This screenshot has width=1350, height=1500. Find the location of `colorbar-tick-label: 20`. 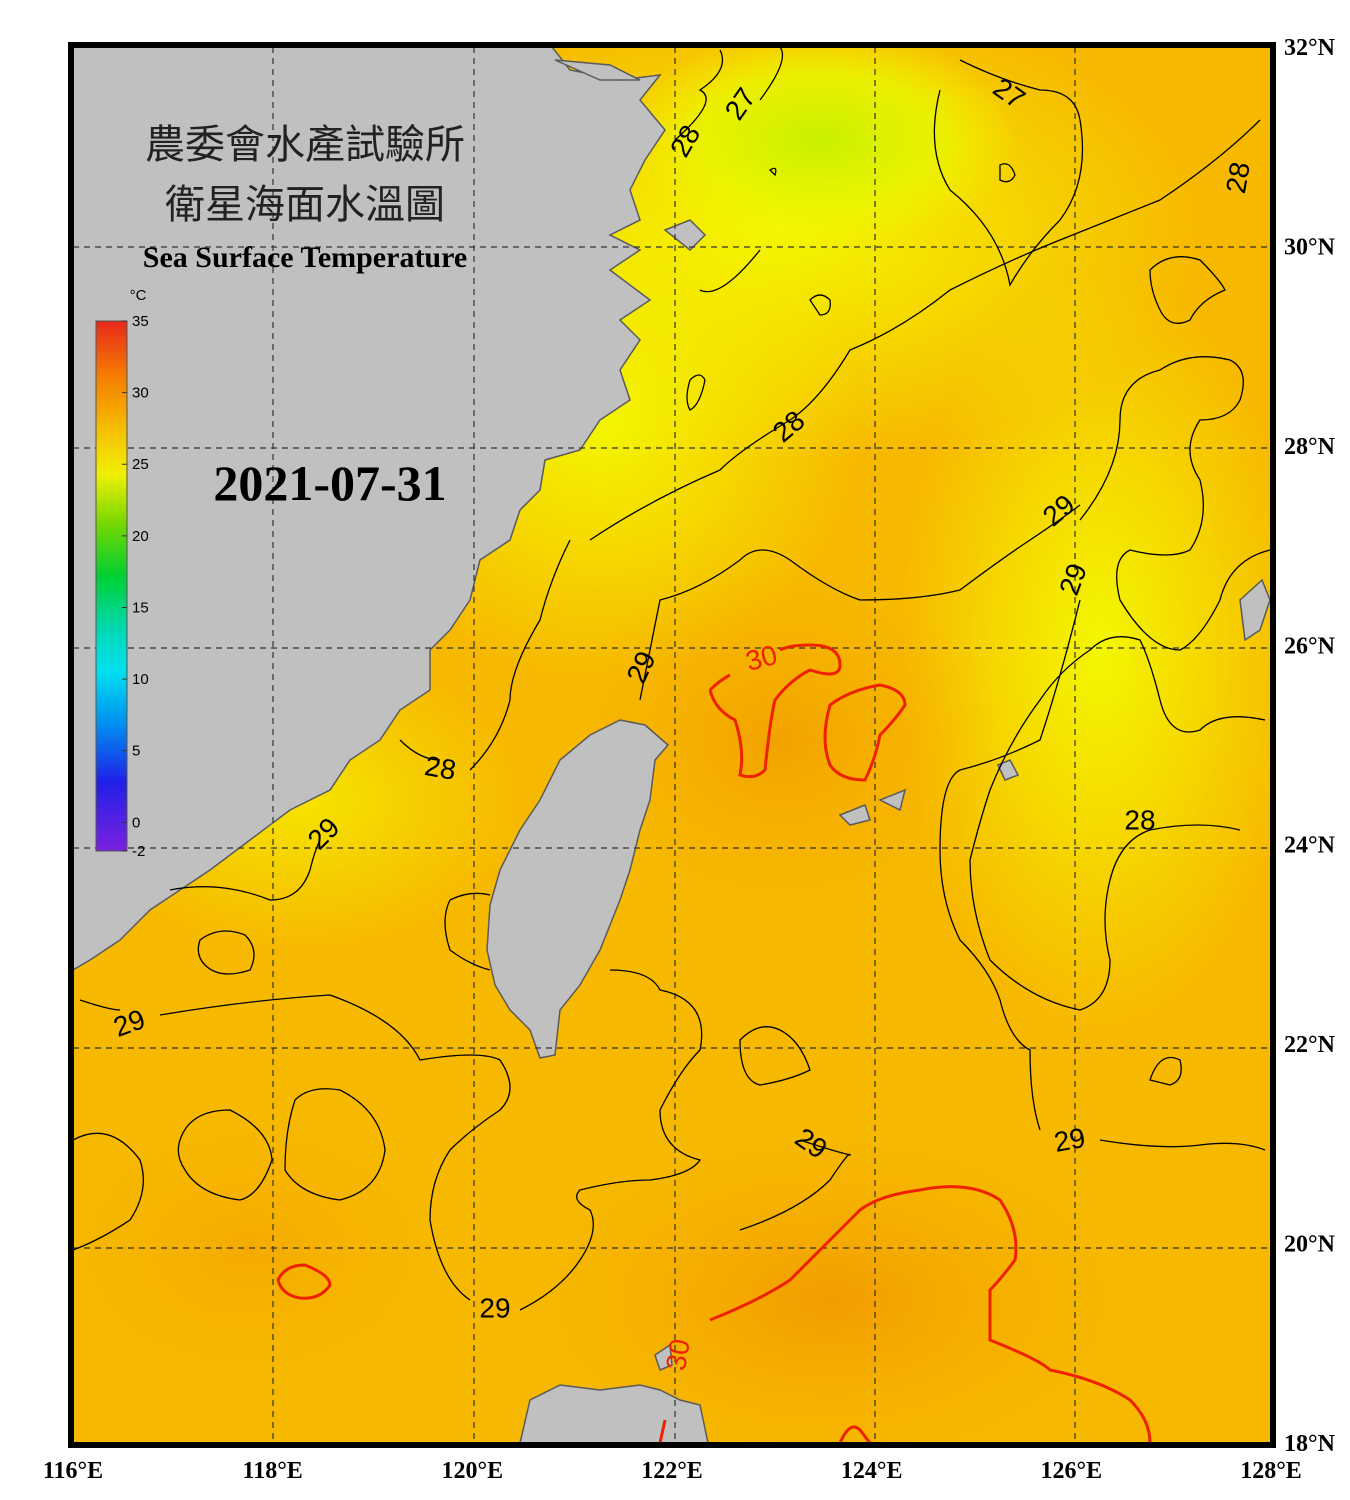

colorbar-tick-label: 20 is located at coordinates (140, 536).